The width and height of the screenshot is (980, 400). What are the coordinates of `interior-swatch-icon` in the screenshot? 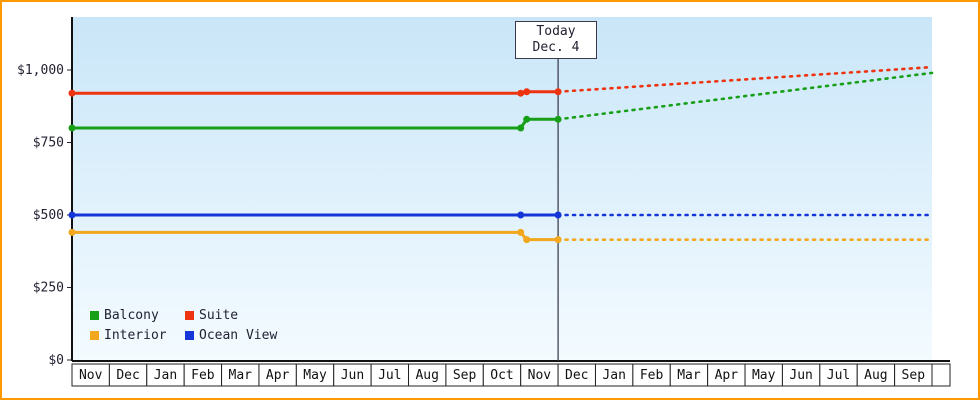 It's located at (94, 335).